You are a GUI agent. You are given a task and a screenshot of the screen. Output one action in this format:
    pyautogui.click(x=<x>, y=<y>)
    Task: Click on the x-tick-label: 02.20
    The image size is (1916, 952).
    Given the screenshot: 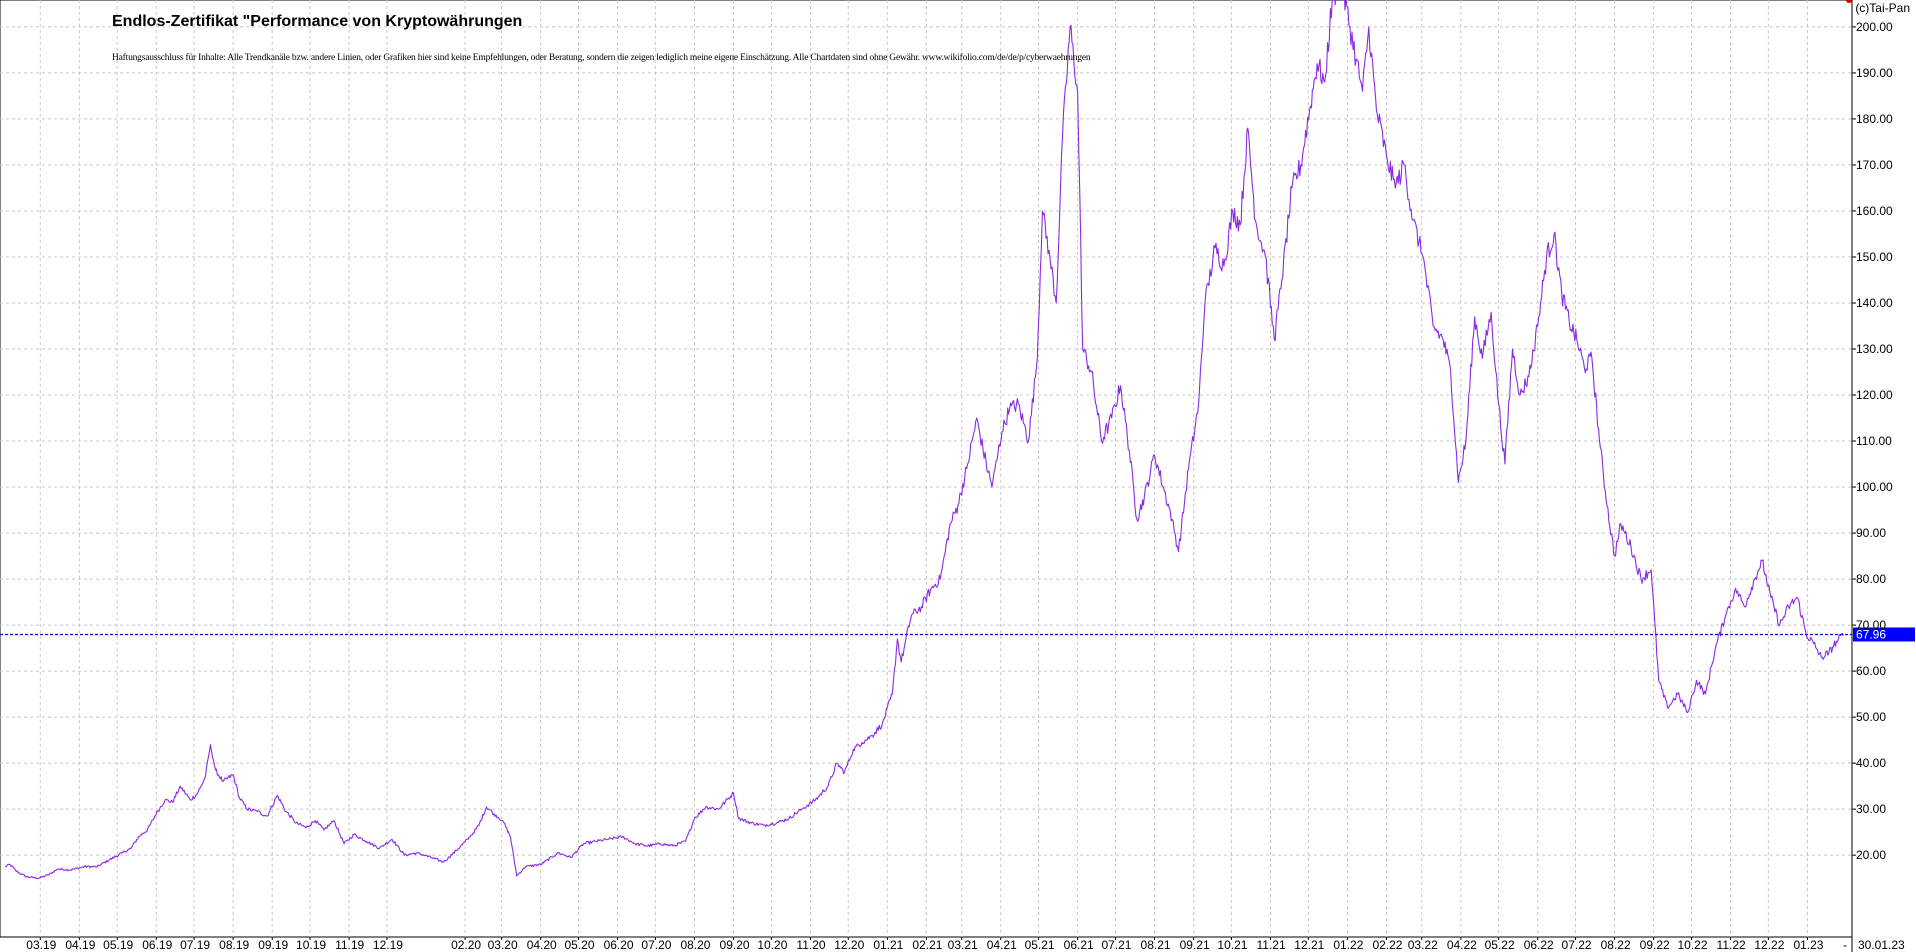 What is the action you would take?
    pyautogui.click(x=466, y=945)
    